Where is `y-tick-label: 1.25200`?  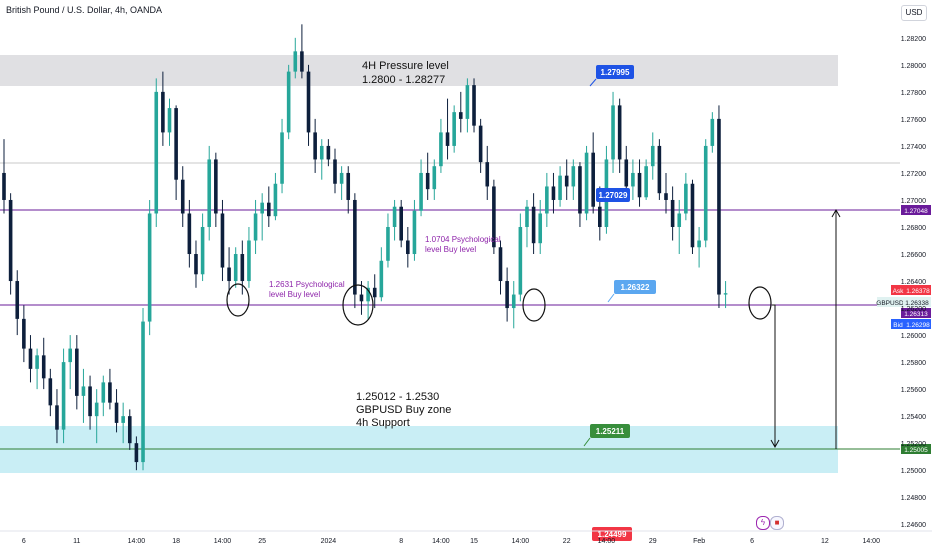 y-tick-label: 1.25200 is located at coordinates (913, 444).